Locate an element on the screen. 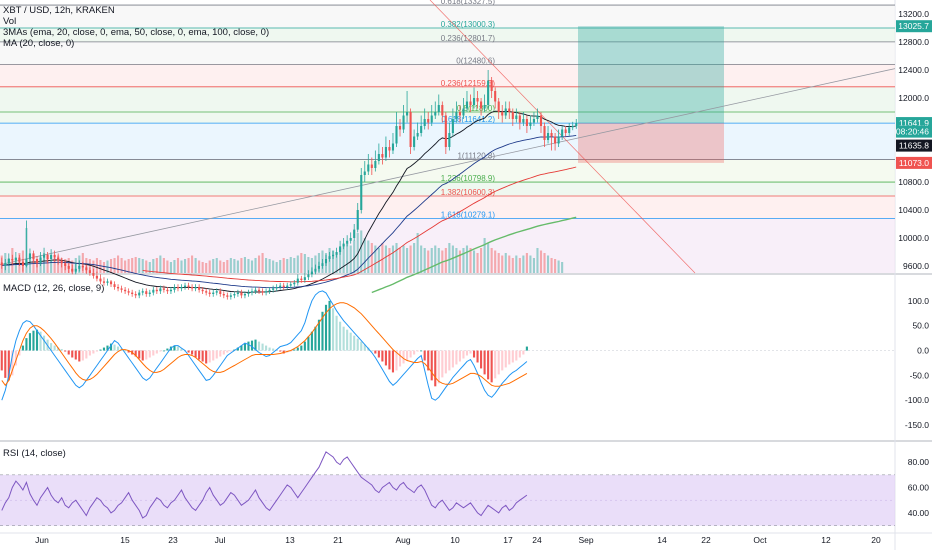  vol-indicator-label: Vol is located at coordinates (10, 21).